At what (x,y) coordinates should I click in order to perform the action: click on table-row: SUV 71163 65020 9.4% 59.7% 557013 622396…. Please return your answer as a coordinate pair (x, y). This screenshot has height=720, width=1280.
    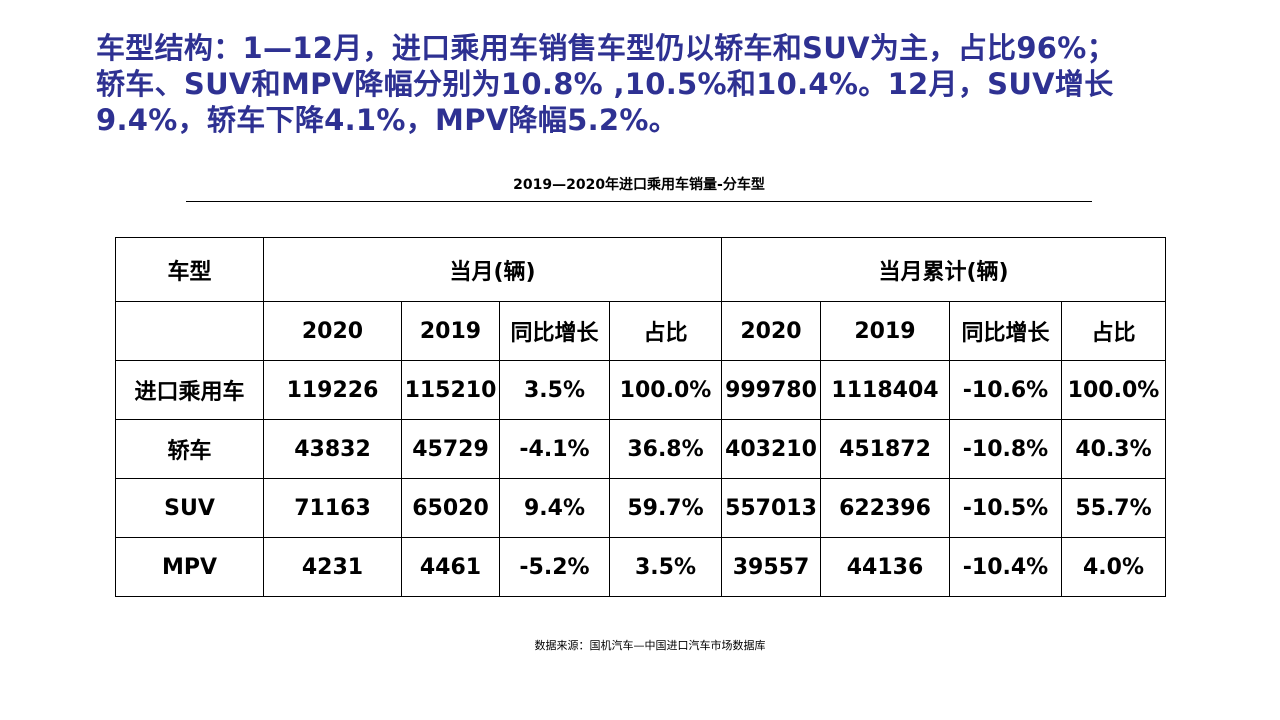
    Looking at the image, I should click on (640, 508).